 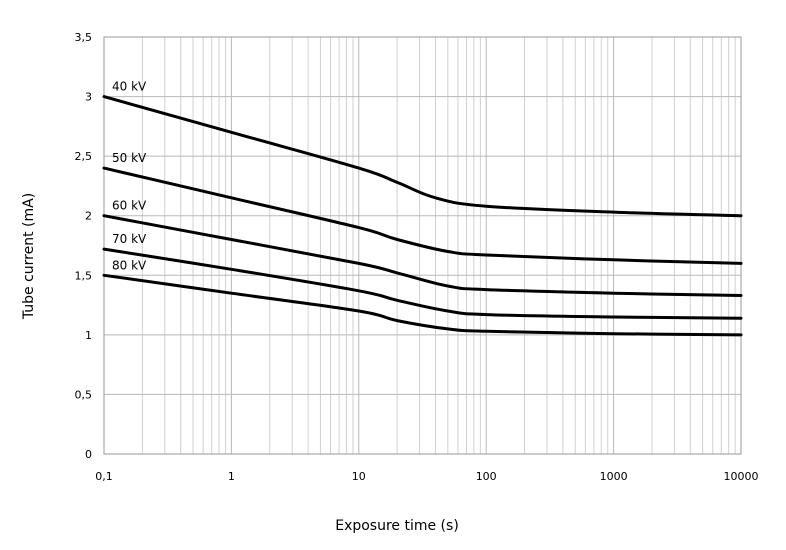 I want to click on series-line-50-kv, so click(x=422, y=215).